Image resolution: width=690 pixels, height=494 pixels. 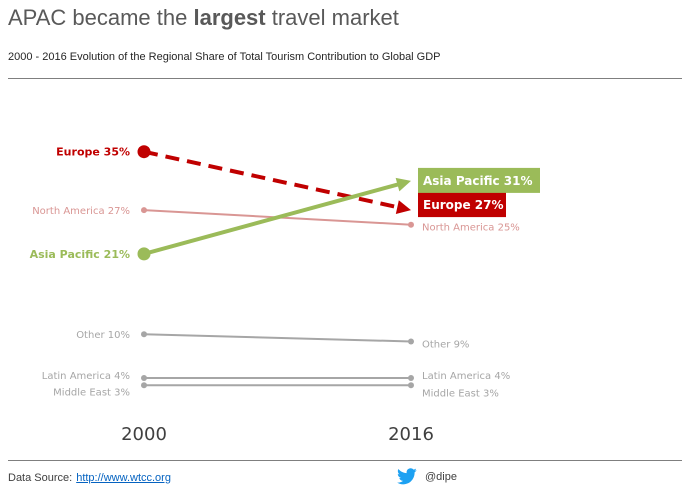 I want to click on data-source-link: http://www.wtcc.org, so click(x=123, y=478).